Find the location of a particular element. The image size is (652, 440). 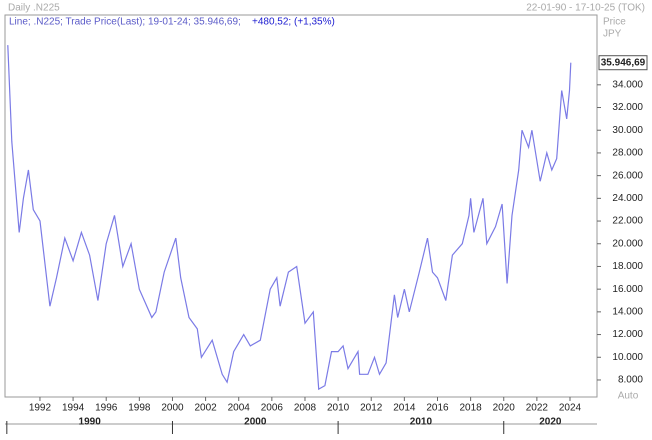

y-tick-label: 12.000 is located at coordinates (627, 334).